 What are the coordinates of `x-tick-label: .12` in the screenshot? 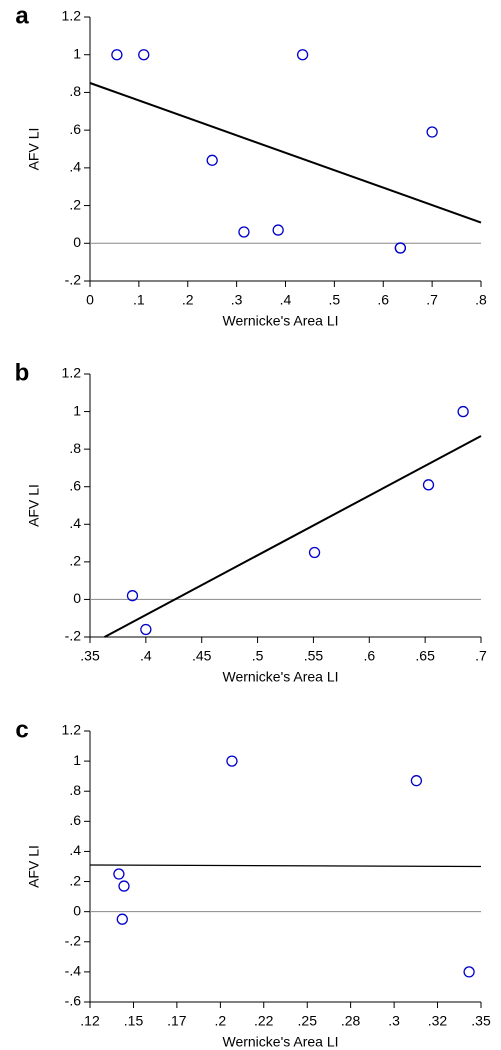 It's located at (90, 1021).